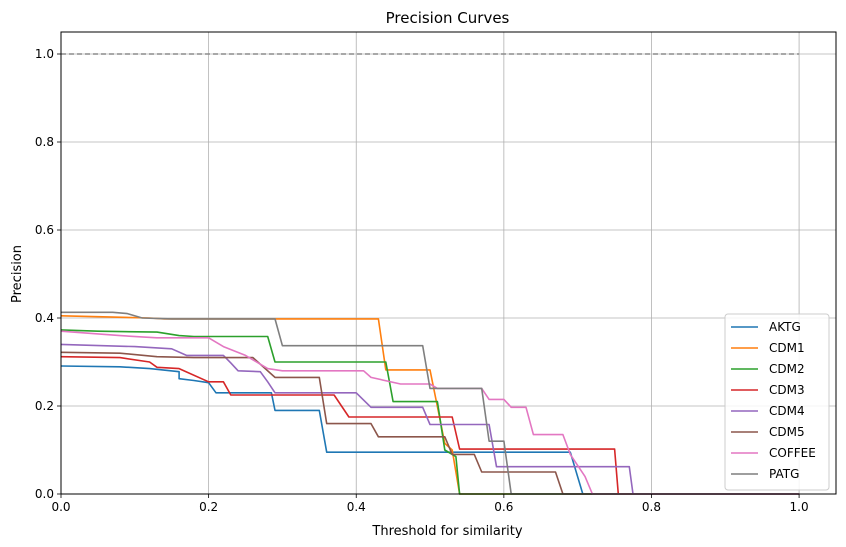 The height and width of the screenshot is (547, 846). What do you see at coordinates (17, 274) in the screenshot?
I see `y-axis-label: Precision` at bounding box center [17, 274].